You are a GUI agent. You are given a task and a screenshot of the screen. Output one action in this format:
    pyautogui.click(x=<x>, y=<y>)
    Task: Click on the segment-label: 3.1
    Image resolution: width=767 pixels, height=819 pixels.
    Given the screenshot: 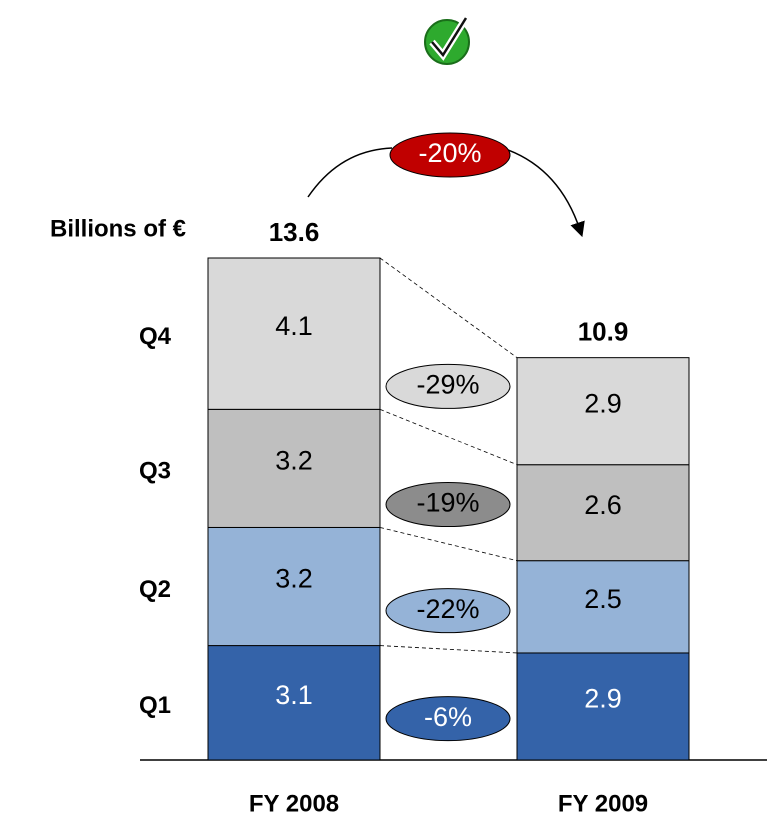 What is the action you would take?
    pyautogui.click(x=294, y=695)
    